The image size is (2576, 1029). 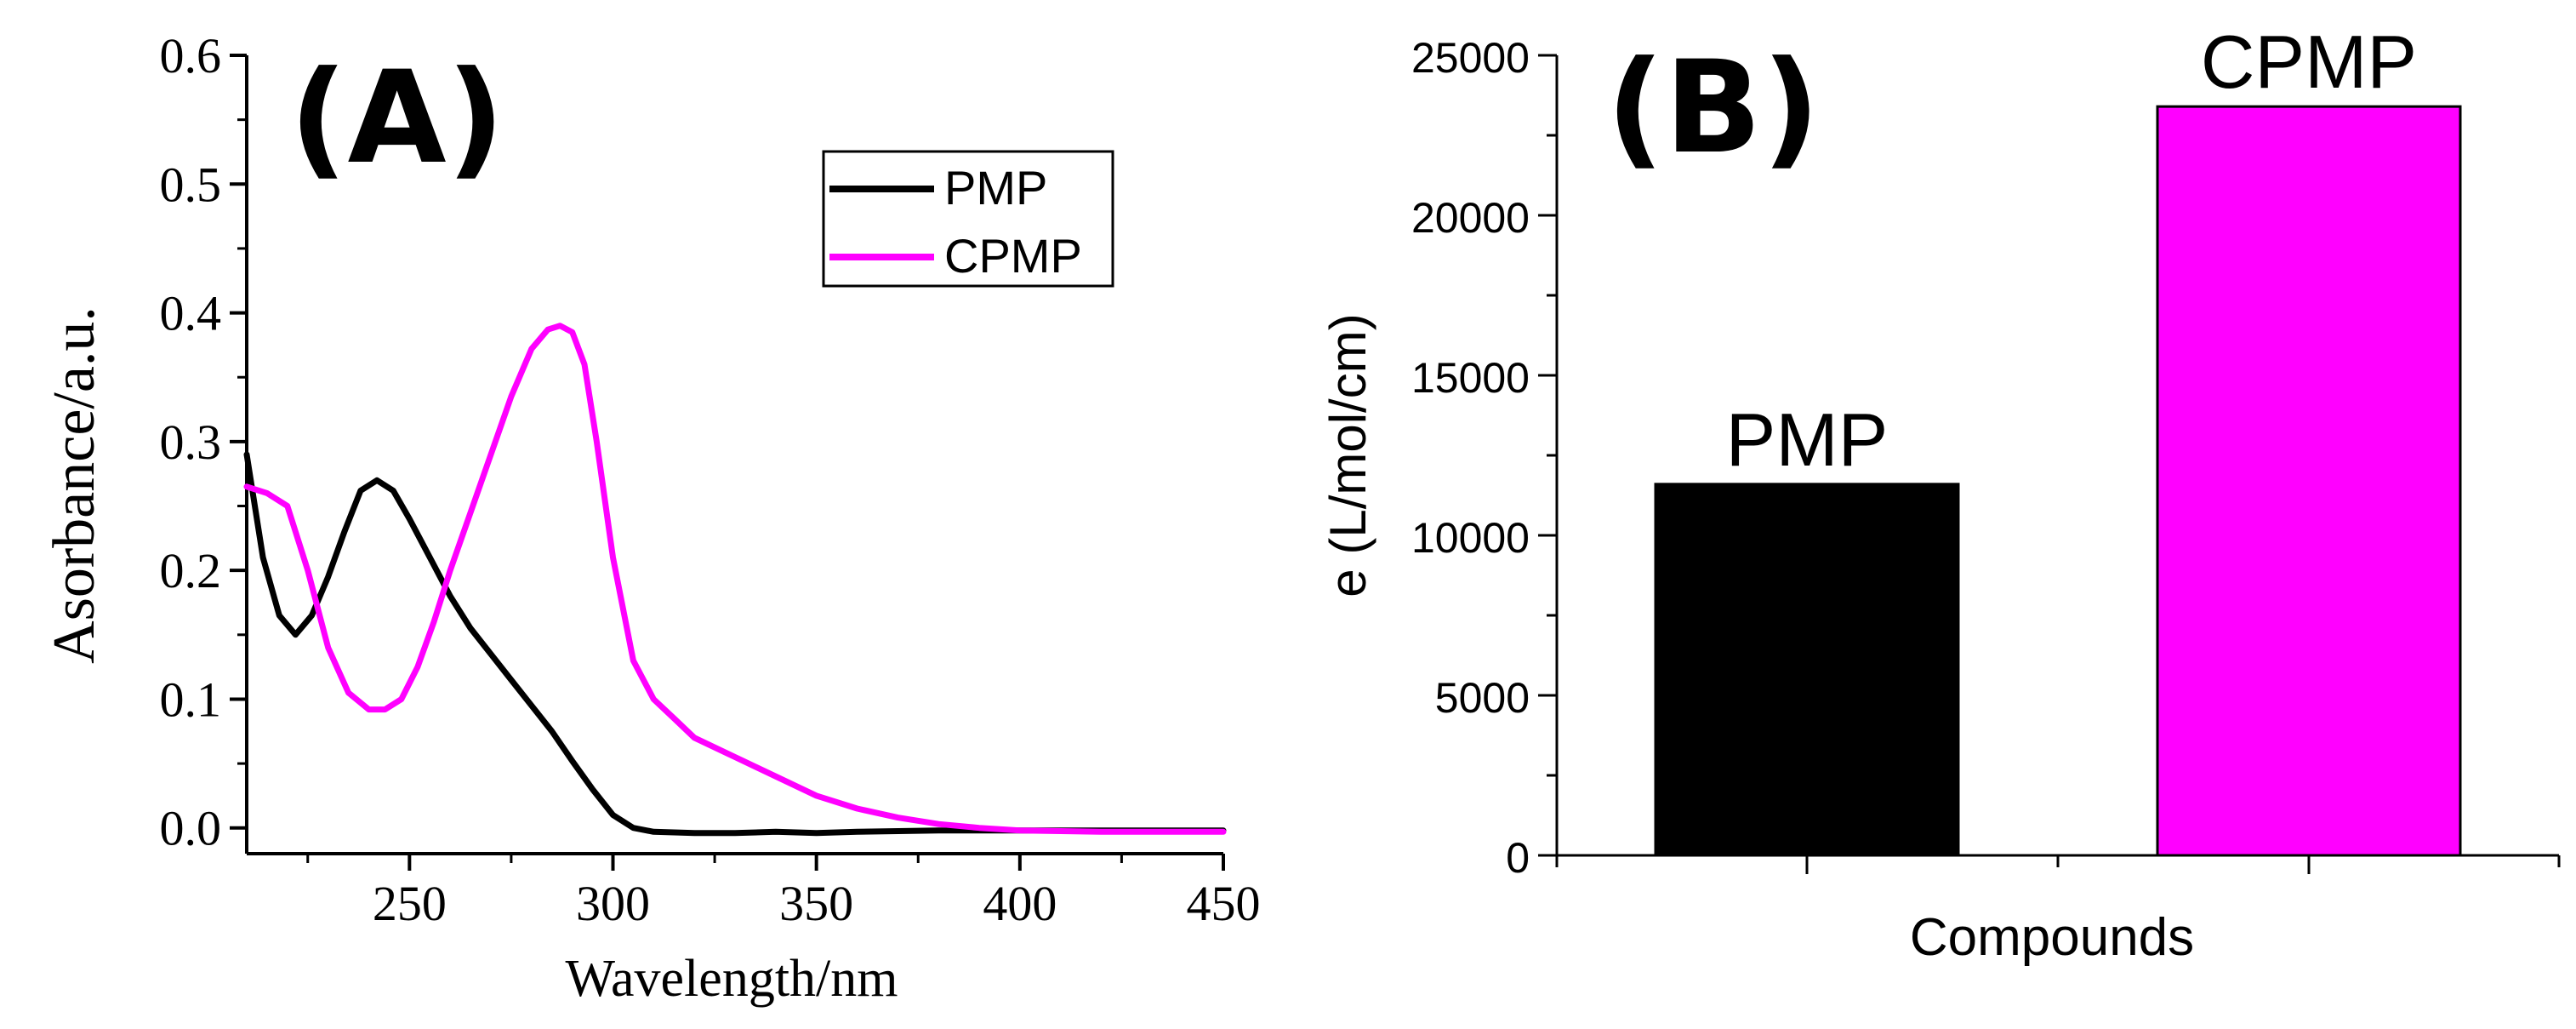 What do you see at coordinates (191, 442) in the screenshot?
I see `y-tick-label-a: 0.3` at bounding box center [191, 442].